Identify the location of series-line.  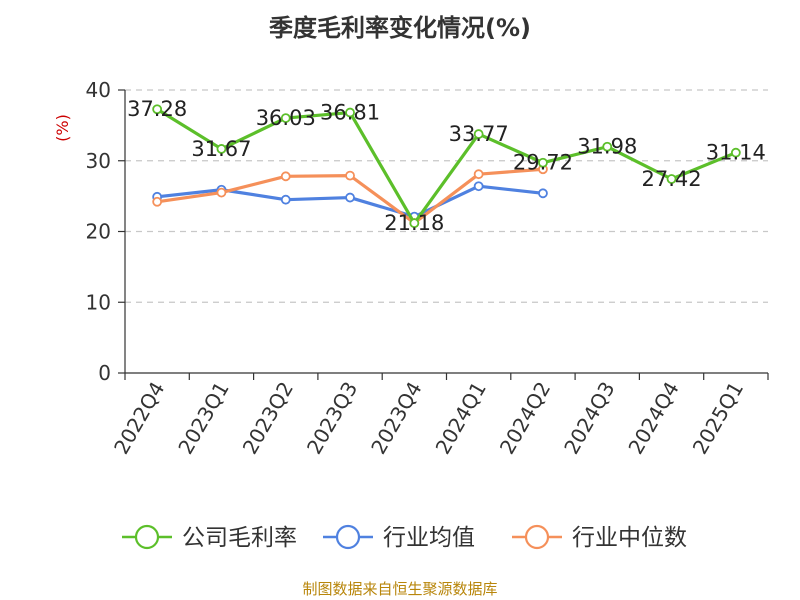
(446, 166).